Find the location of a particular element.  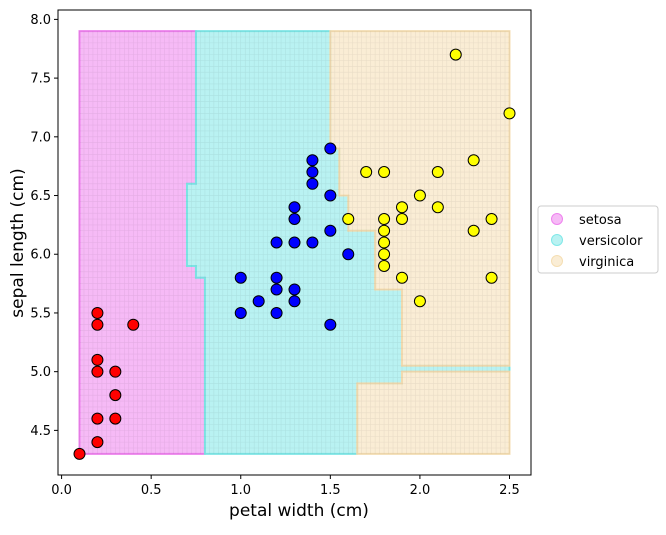

y-axis-label: sepal length (cm) is located at coordinates (18, 242).